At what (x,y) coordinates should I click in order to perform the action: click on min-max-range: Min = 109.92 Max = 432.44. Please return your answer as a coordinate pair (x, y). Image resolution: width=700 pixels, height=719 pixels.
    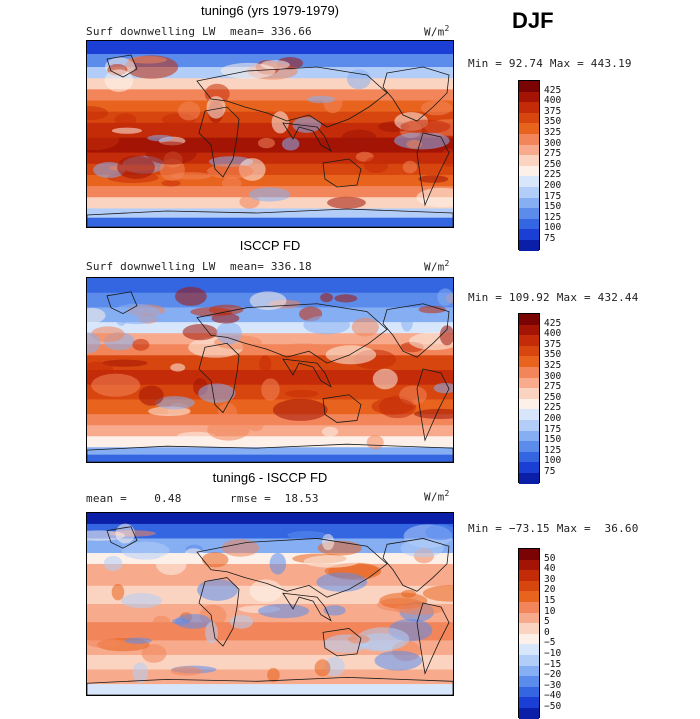
    Looking at the image, I should click on (553, 297).